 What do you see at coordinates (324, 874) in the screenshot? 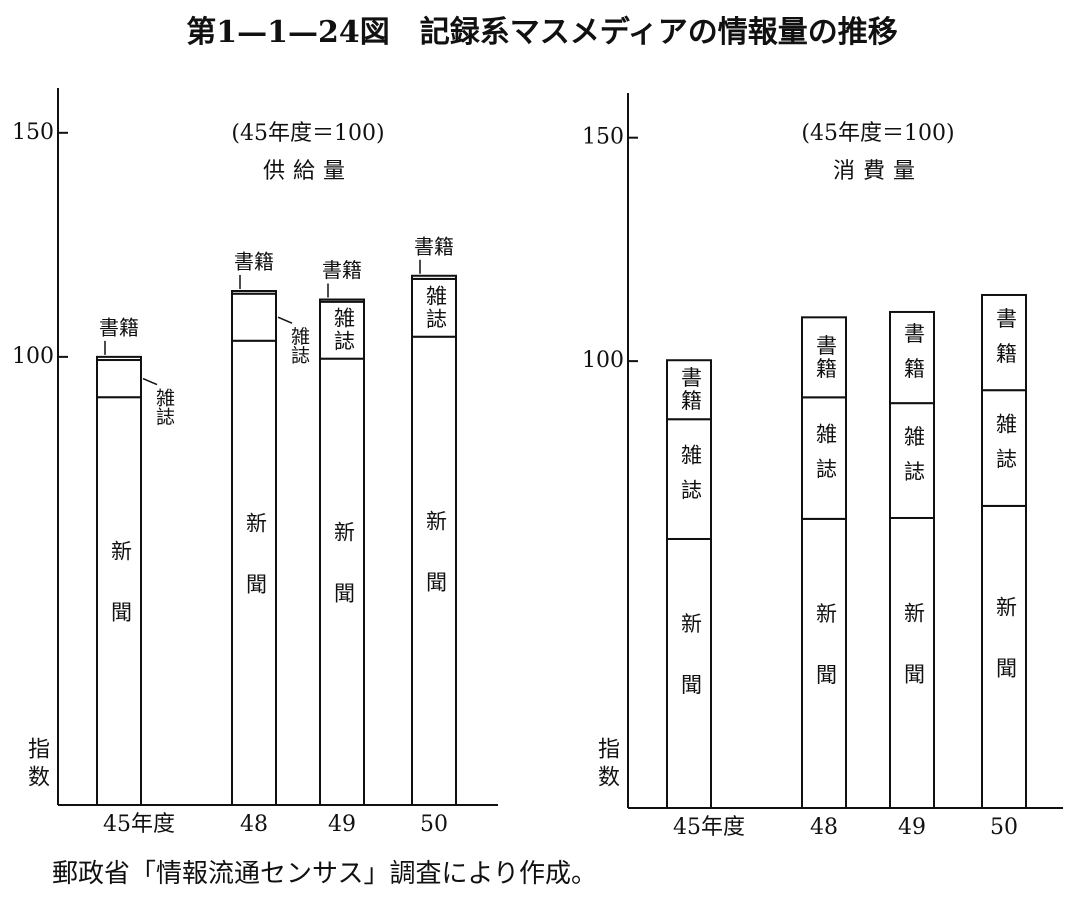
I see `source-note: 郵政省「情報流通センサス」調査により作成。` at bounding box center [324, 874].